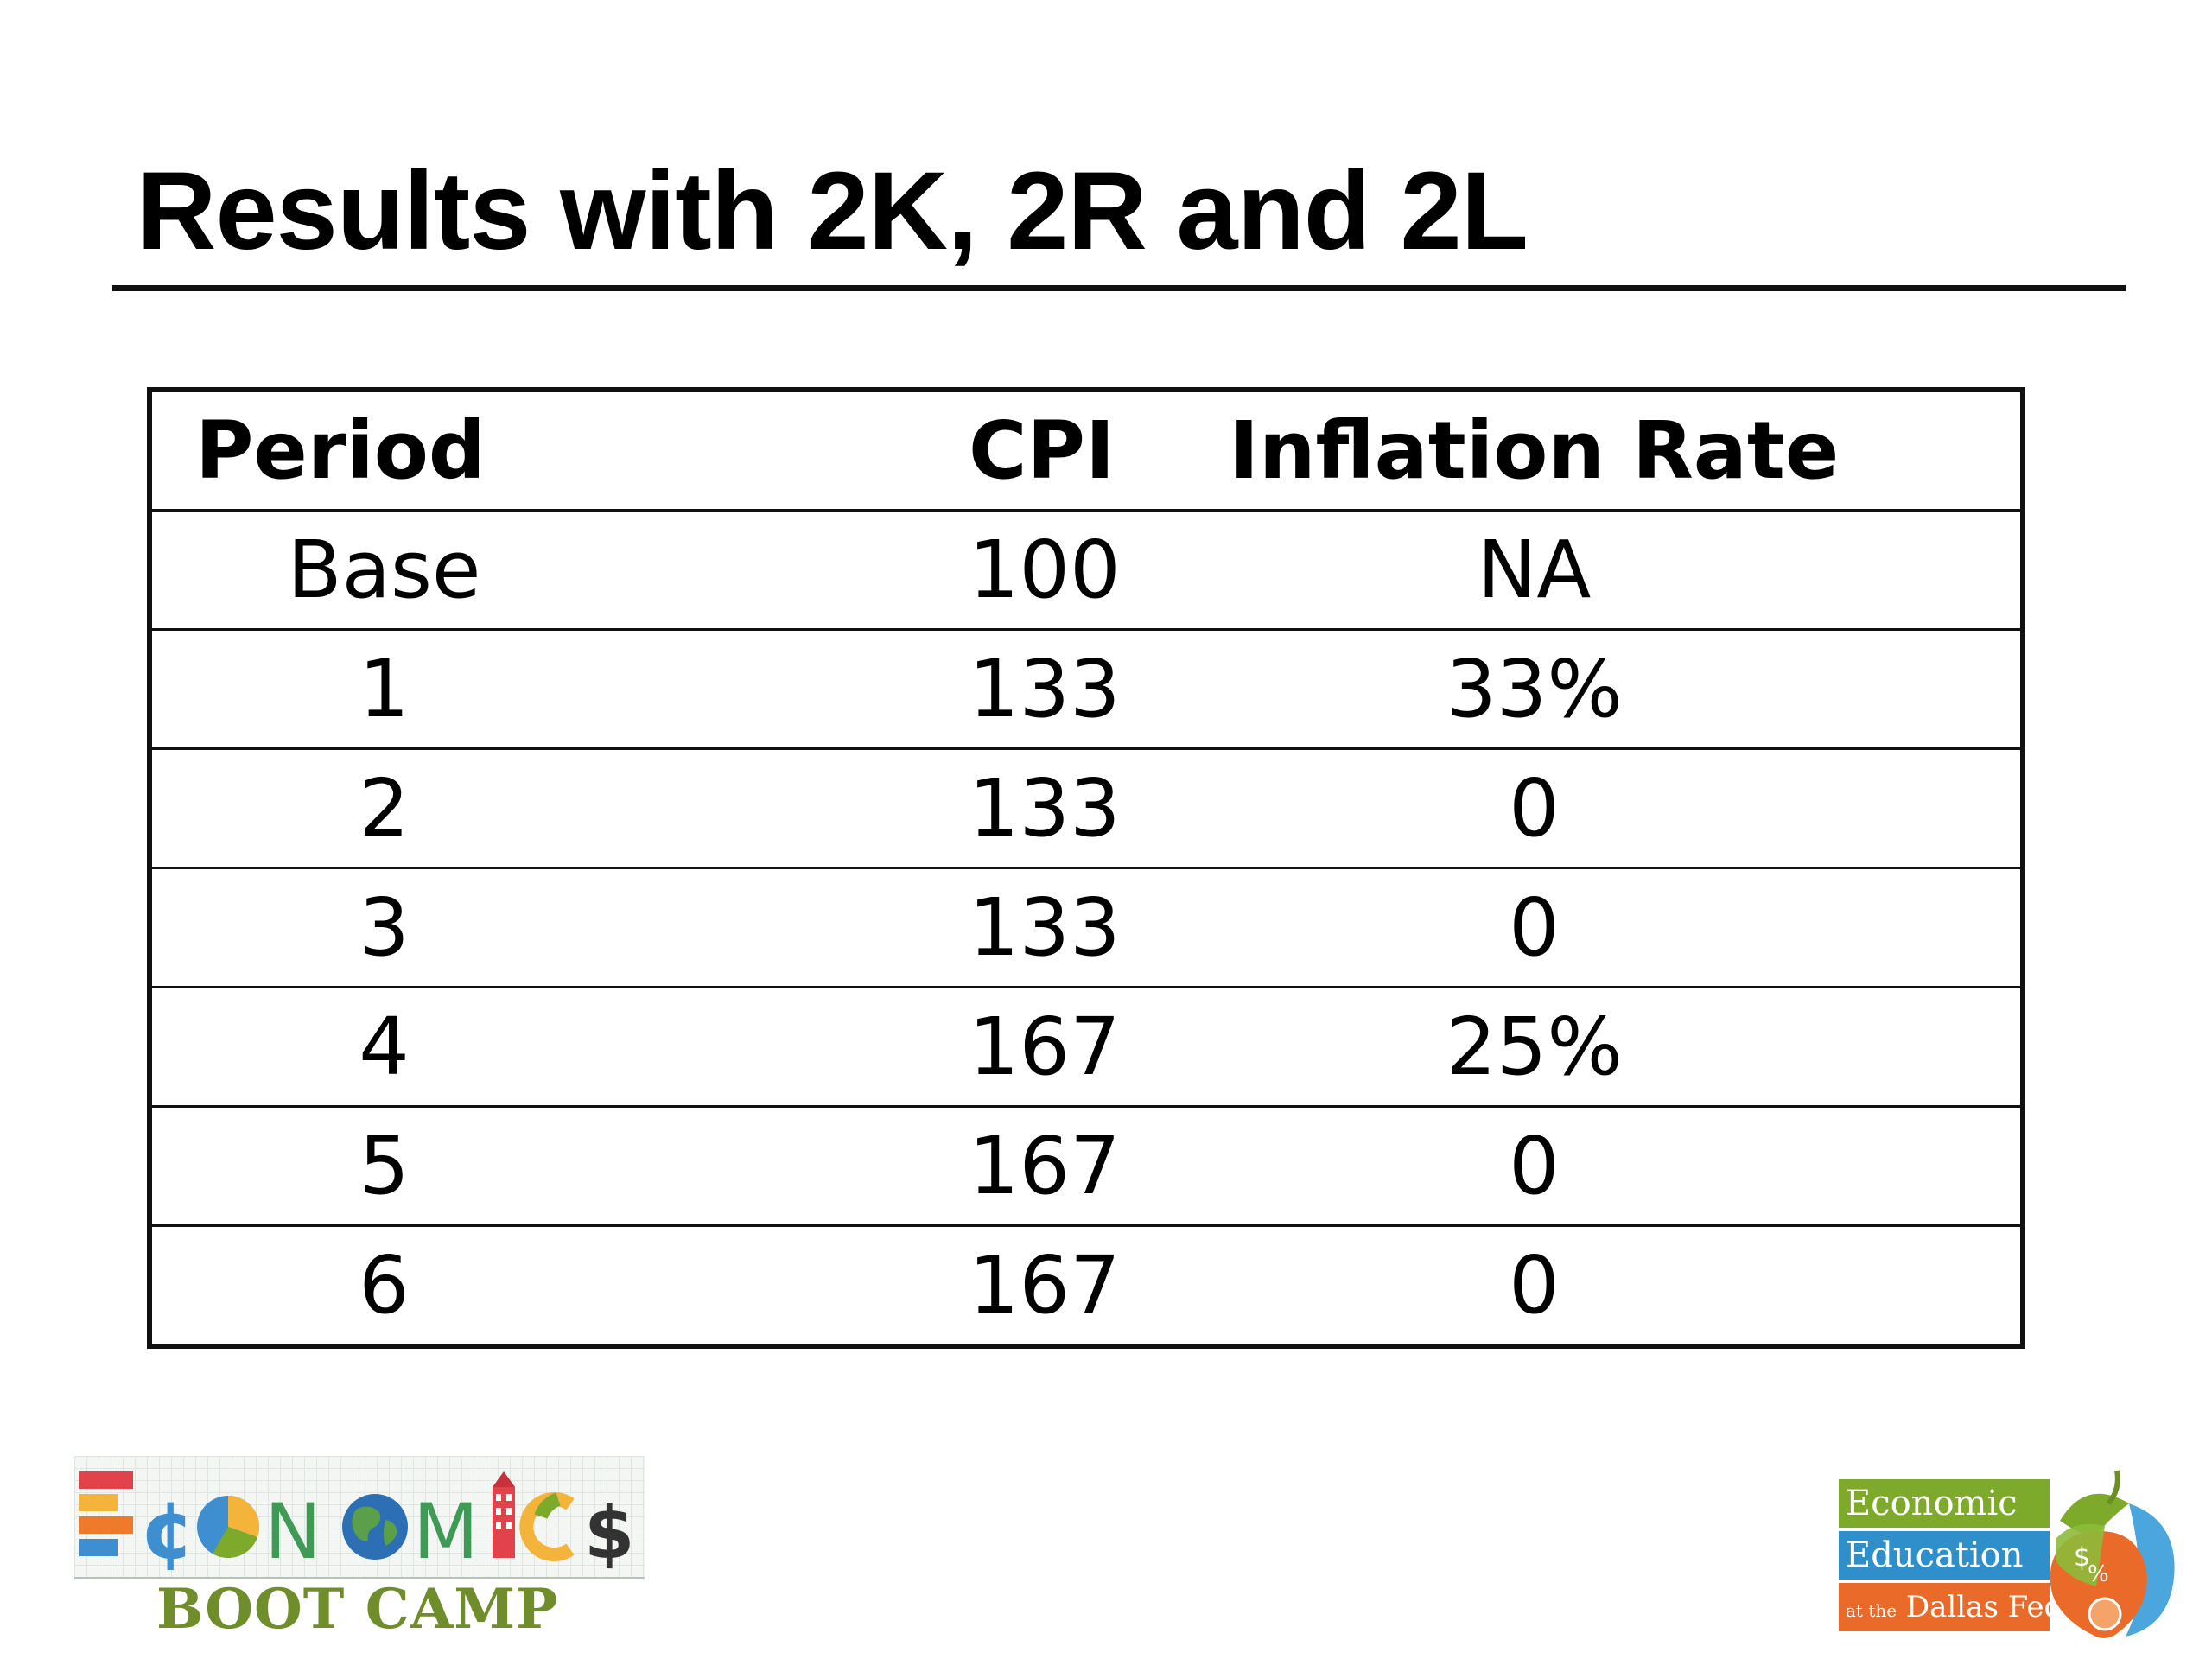 The width and height of the screenshot is (2212, 1659). I want to click on title-divider, so click(1119, 288).